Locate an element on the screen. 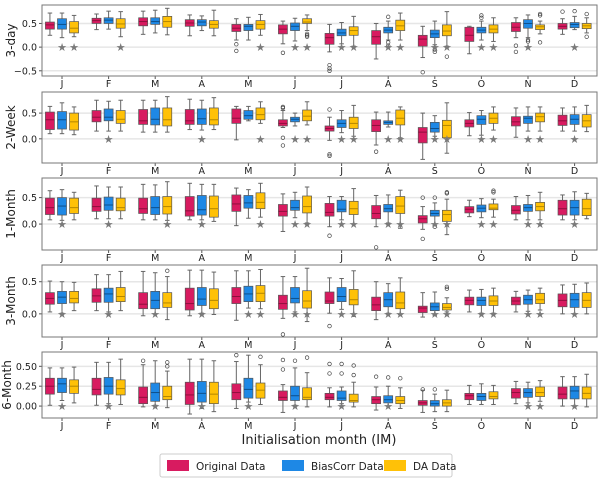  x-tick-label: F is located at coordinates (108, 426).